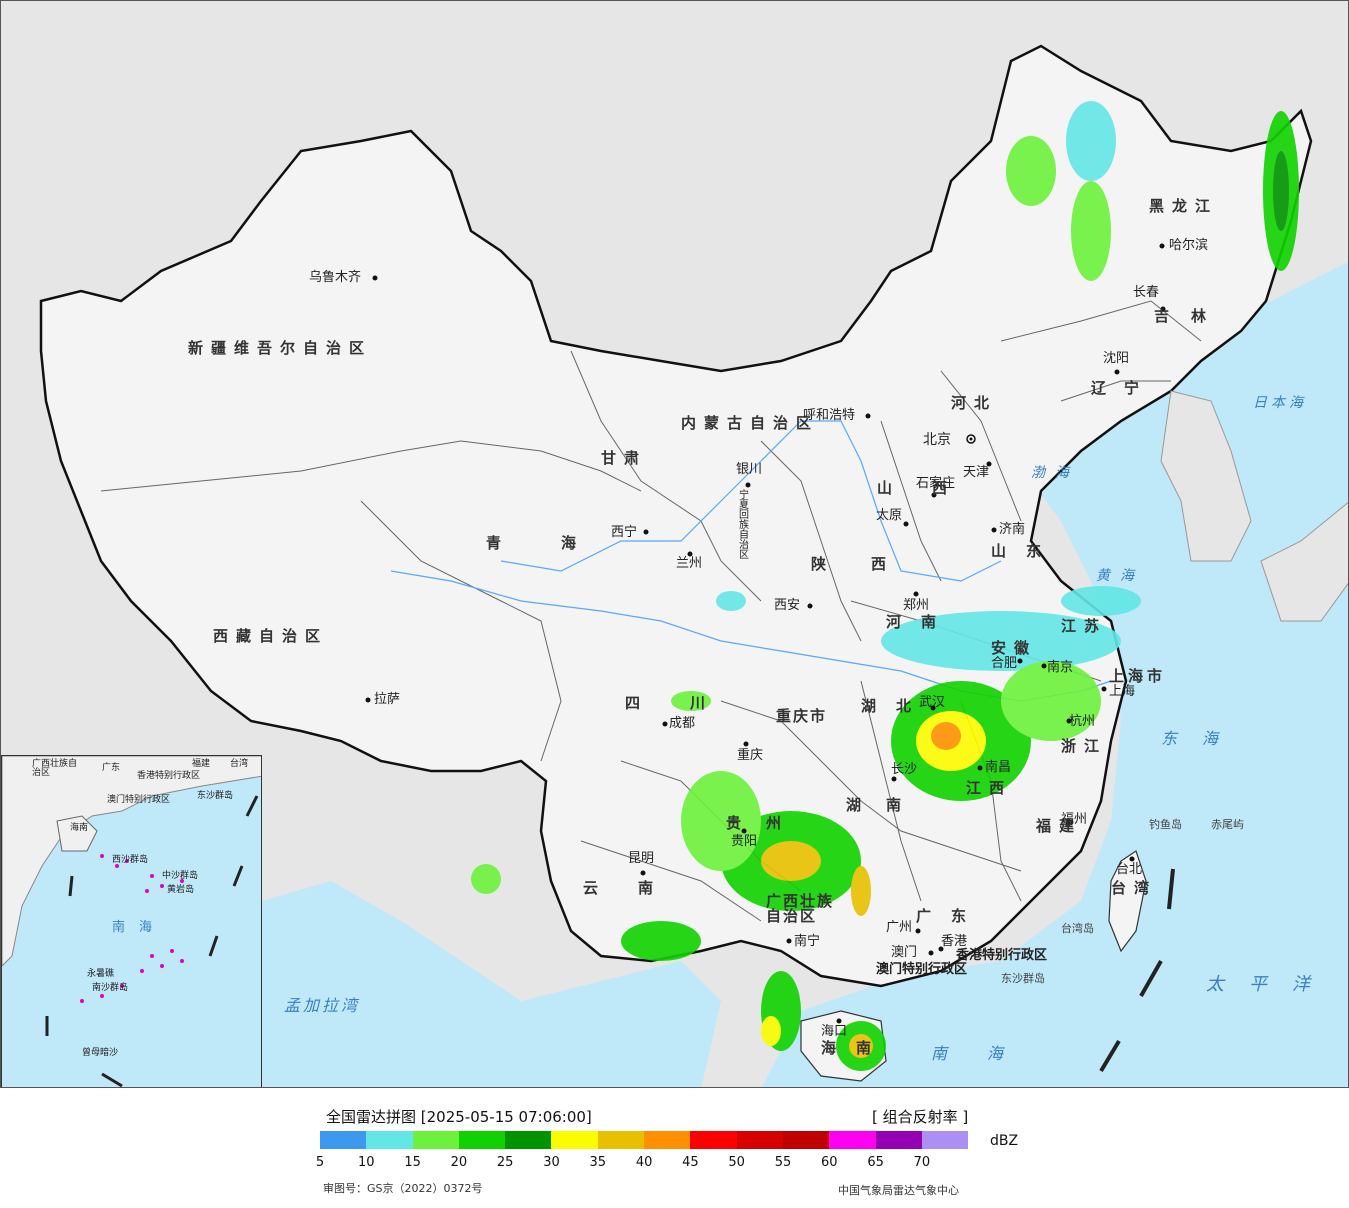 The image size is (1349, 1208). I want to click on island-label-dongsha: 东沙群岛, so click(1023, 978).